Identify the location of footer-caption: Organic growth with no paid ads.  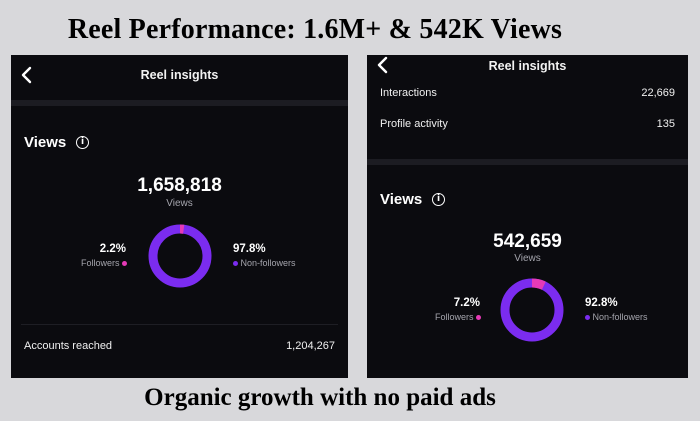
(320, 397).